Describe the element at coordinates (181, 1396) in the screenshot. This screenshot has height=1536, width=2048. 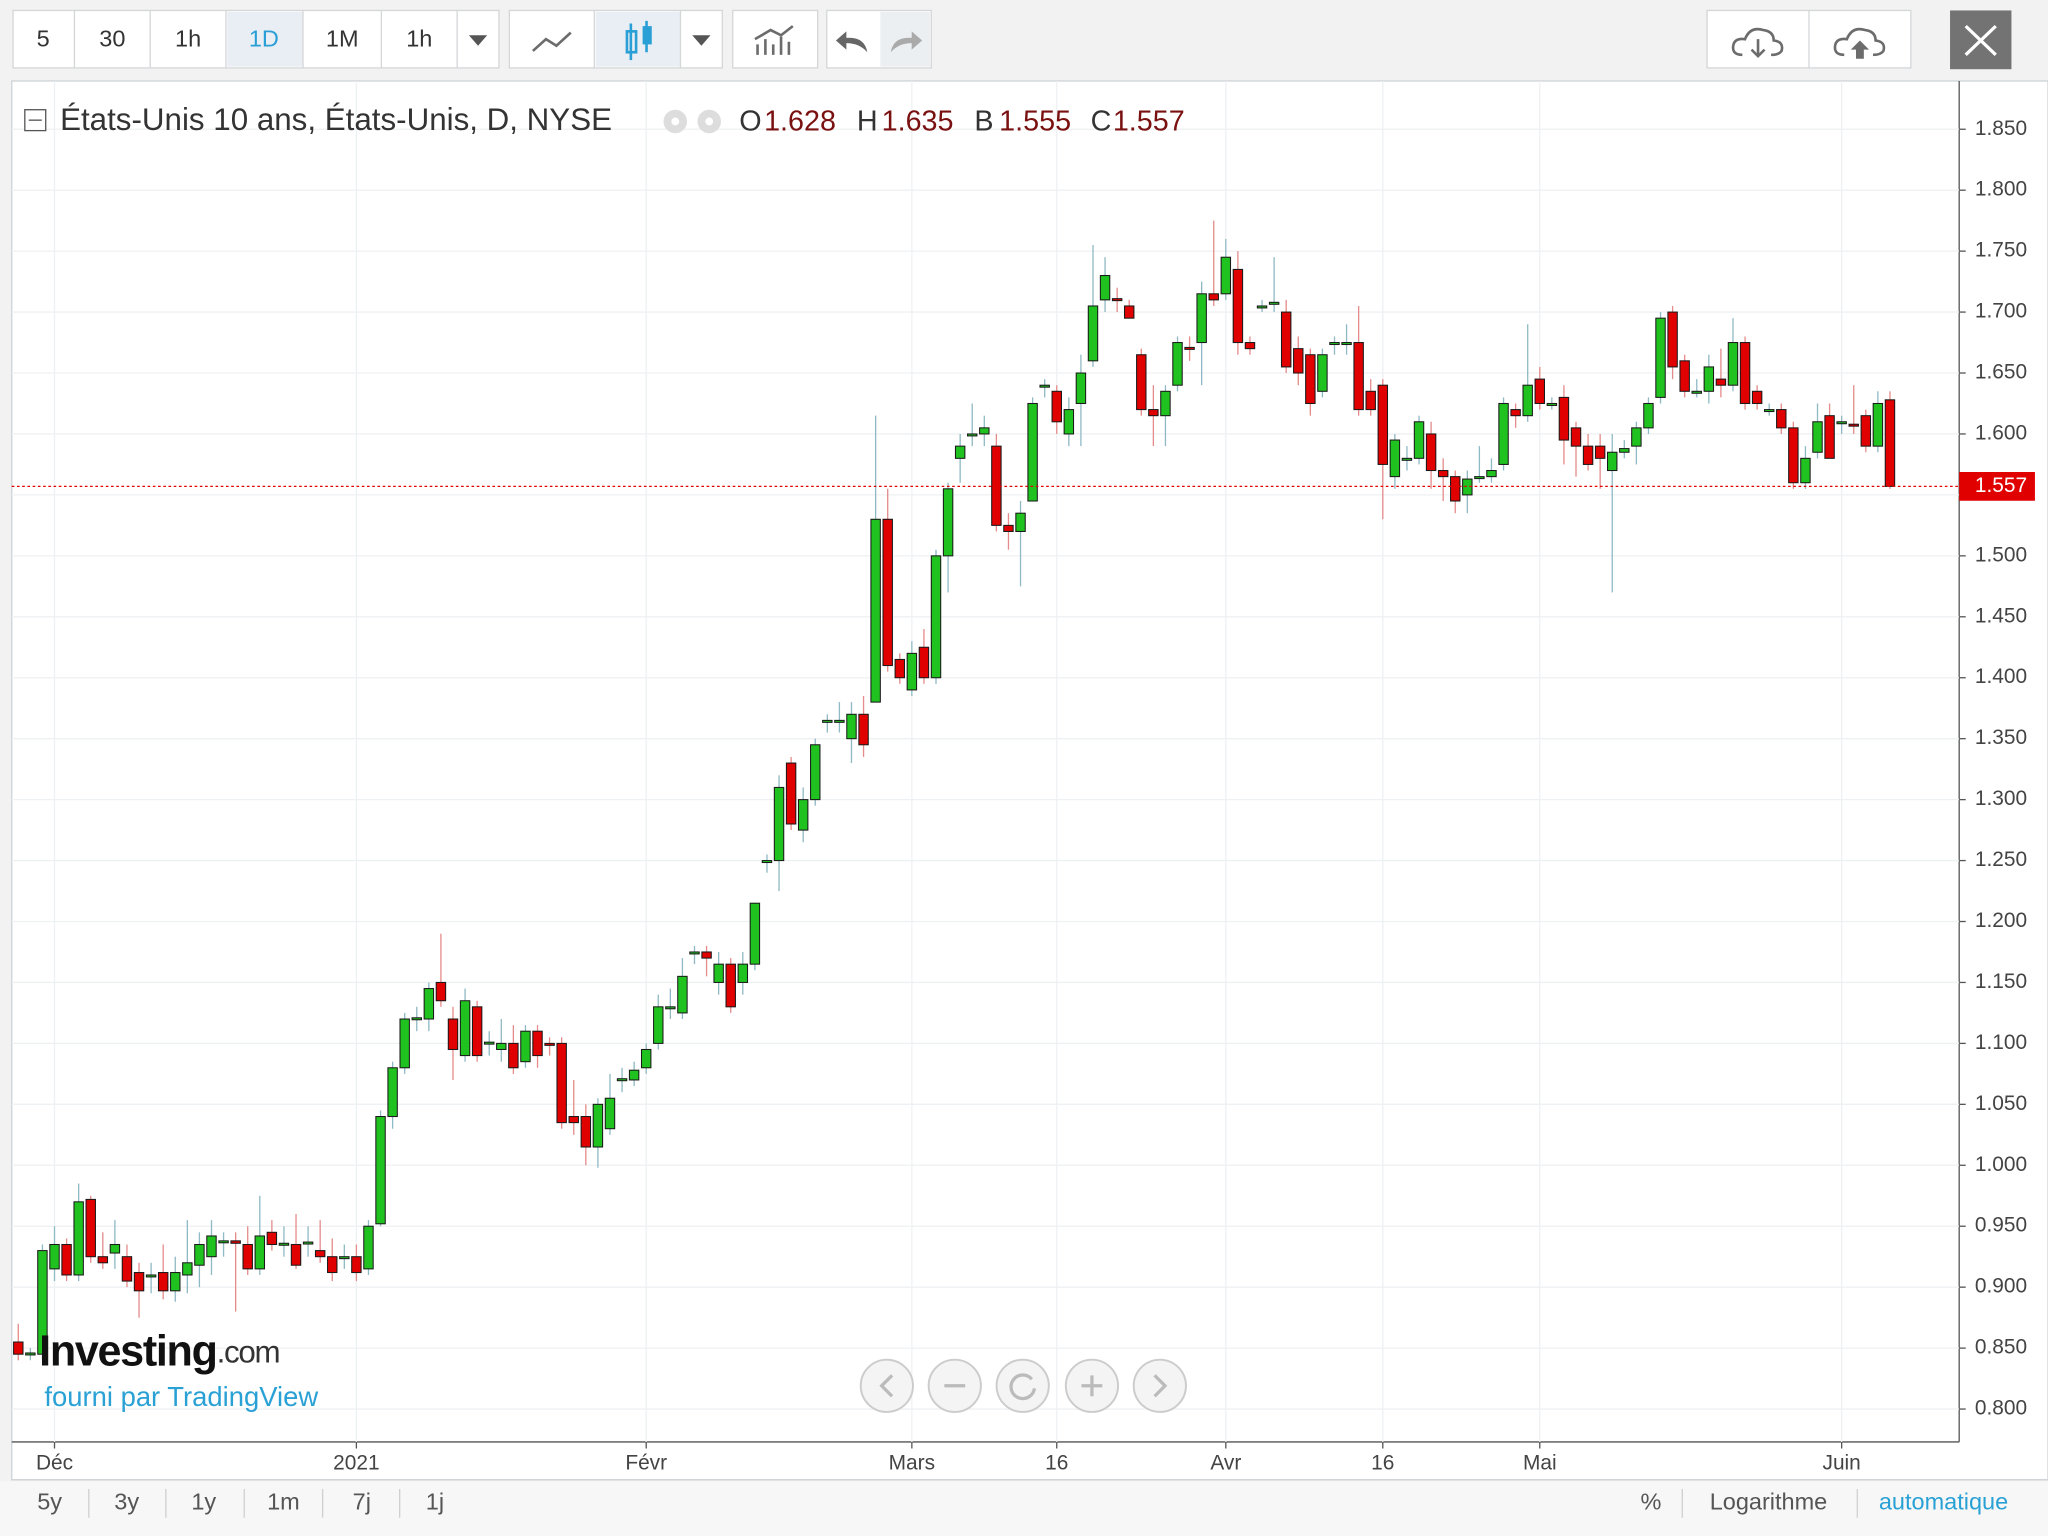
I see `credit: fourni par TradingView` at that location.